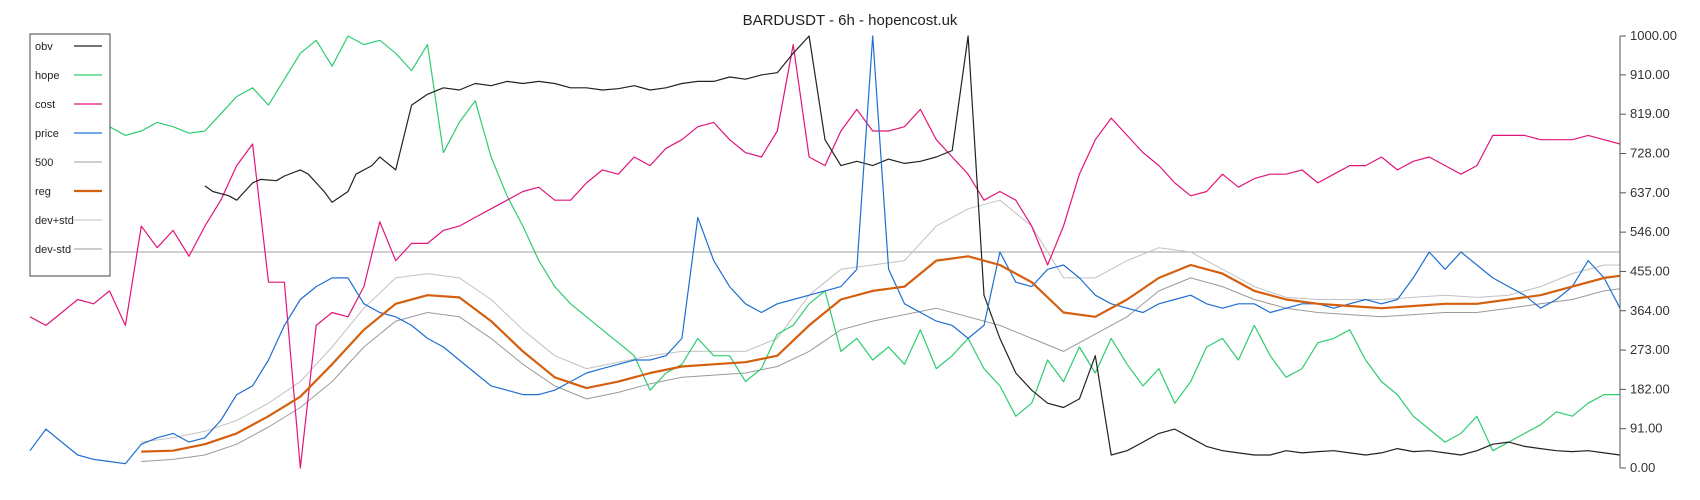  What do you see at coordinates (45, 105) in the screenshot?
I see `legend-label: cost` at bounding box center [45, 105].